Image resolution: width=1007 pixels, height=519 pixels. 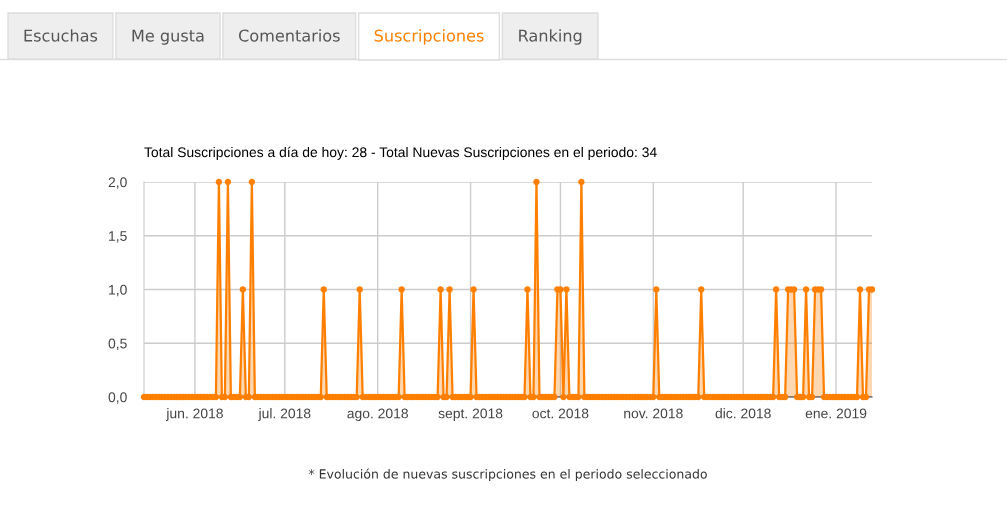 I want to click on x-tick-label: dic. 2018, so click(x=743, y=413).